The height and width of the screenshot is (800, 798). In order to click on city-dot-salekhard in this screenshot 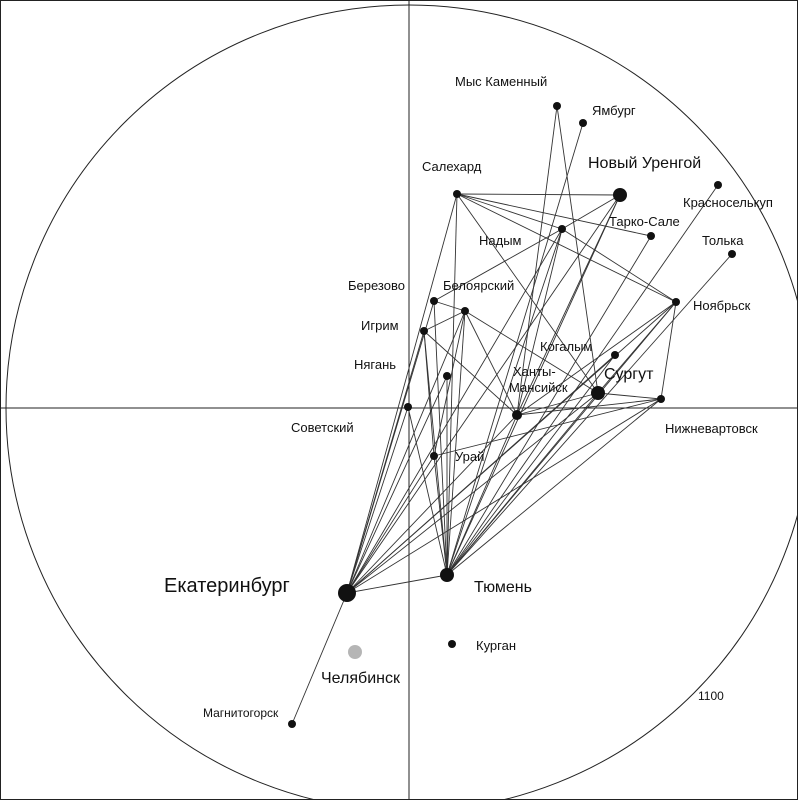, I will do `click(457, 194)`.